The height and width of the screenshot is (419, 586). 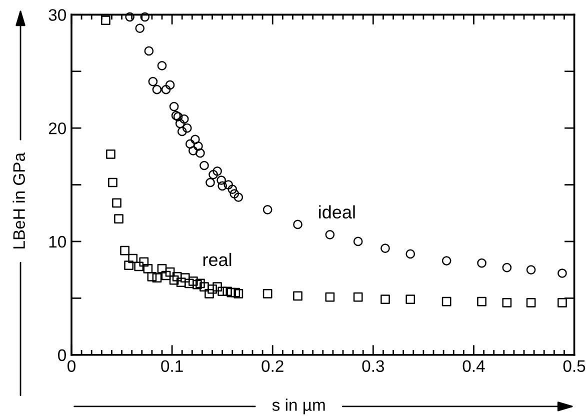 What do you see at coordinates (57, 128) in the screenshot?
I see `y-tick-label: 20` at bounding box center [57, 128].